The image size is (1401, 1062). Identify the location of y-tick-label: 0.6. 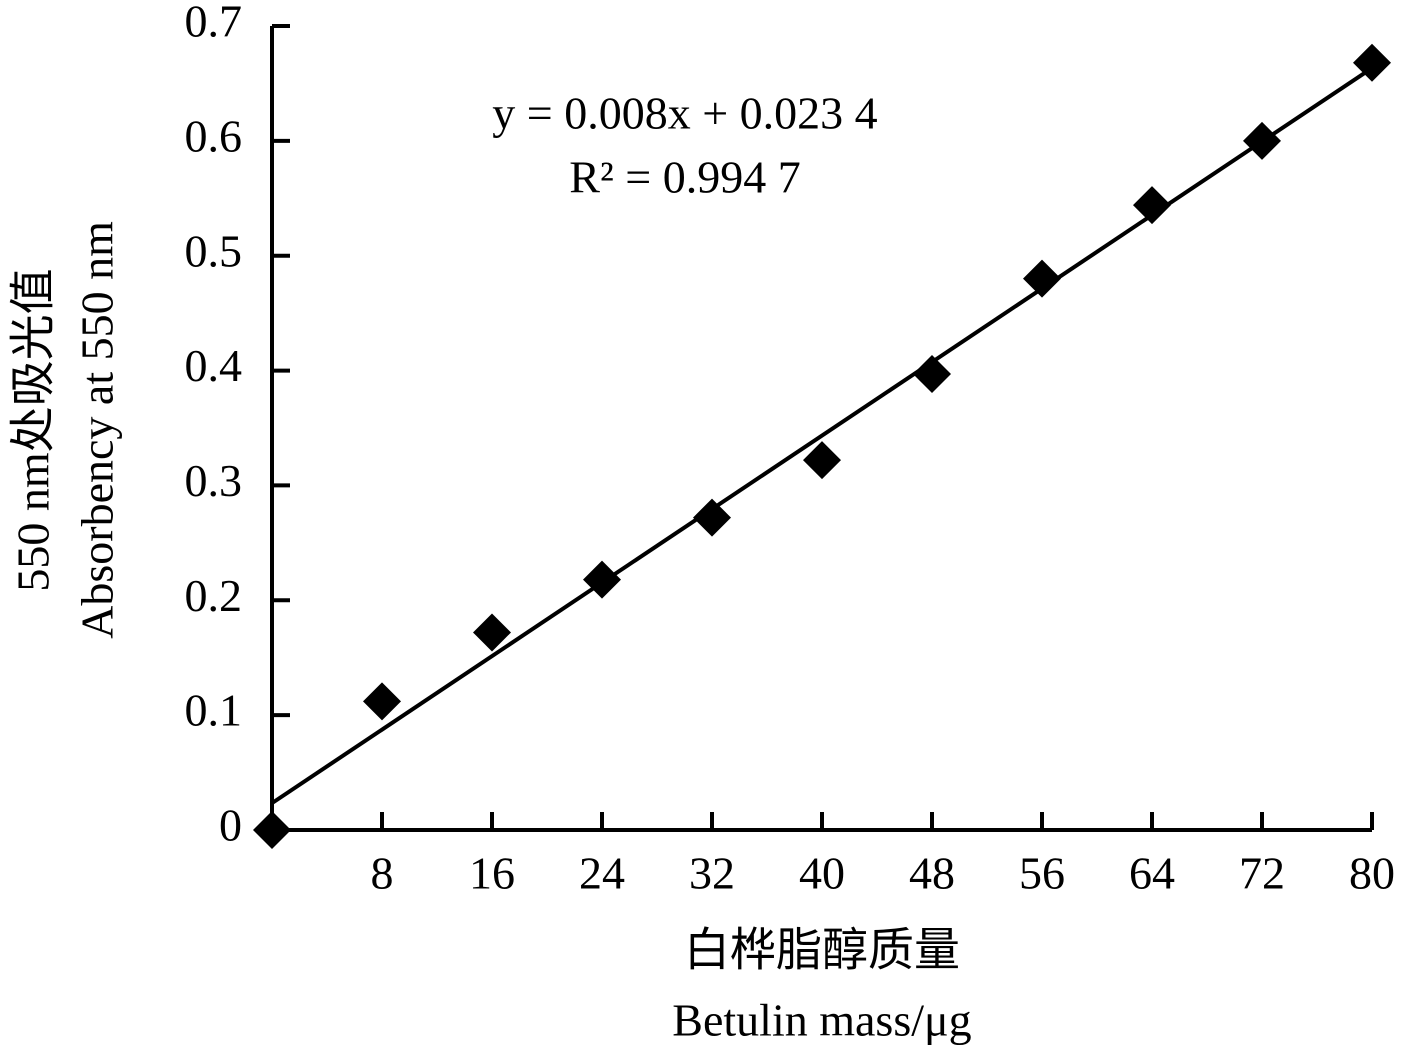
(214, 135).